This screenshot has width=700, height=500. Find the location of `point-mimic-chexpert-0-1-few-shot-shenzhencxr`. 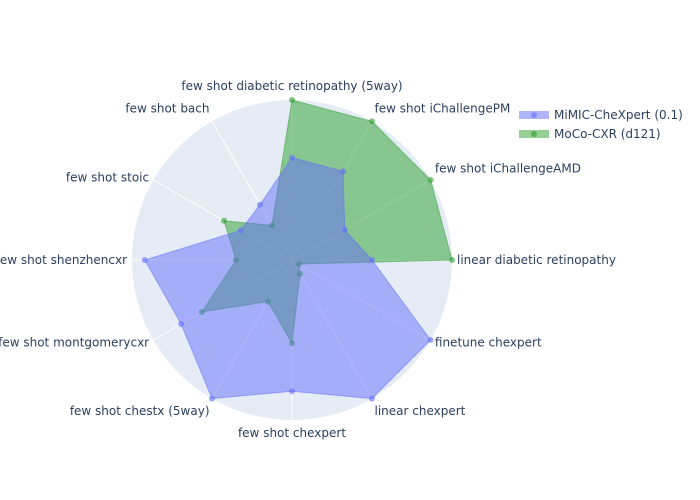

point-mimic-chexpert-0-1-few-shot-shenzhencxr is located at coordinates (144, 260).